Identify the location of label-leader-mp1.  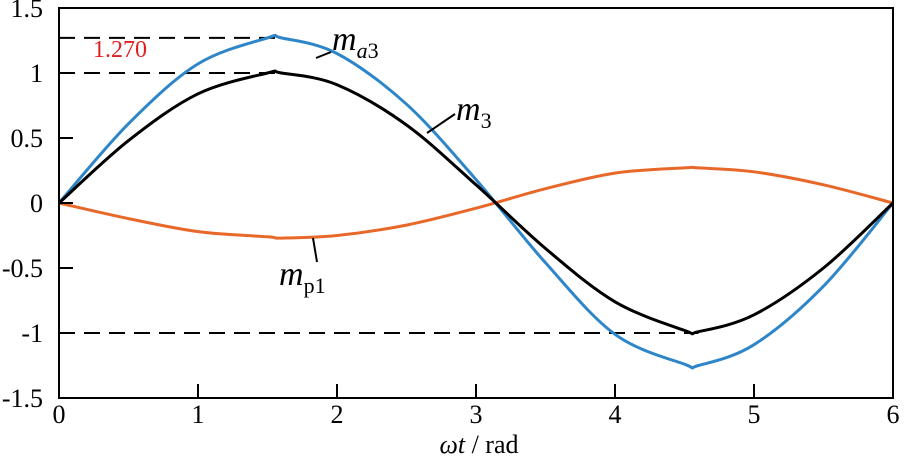
(315, 250).